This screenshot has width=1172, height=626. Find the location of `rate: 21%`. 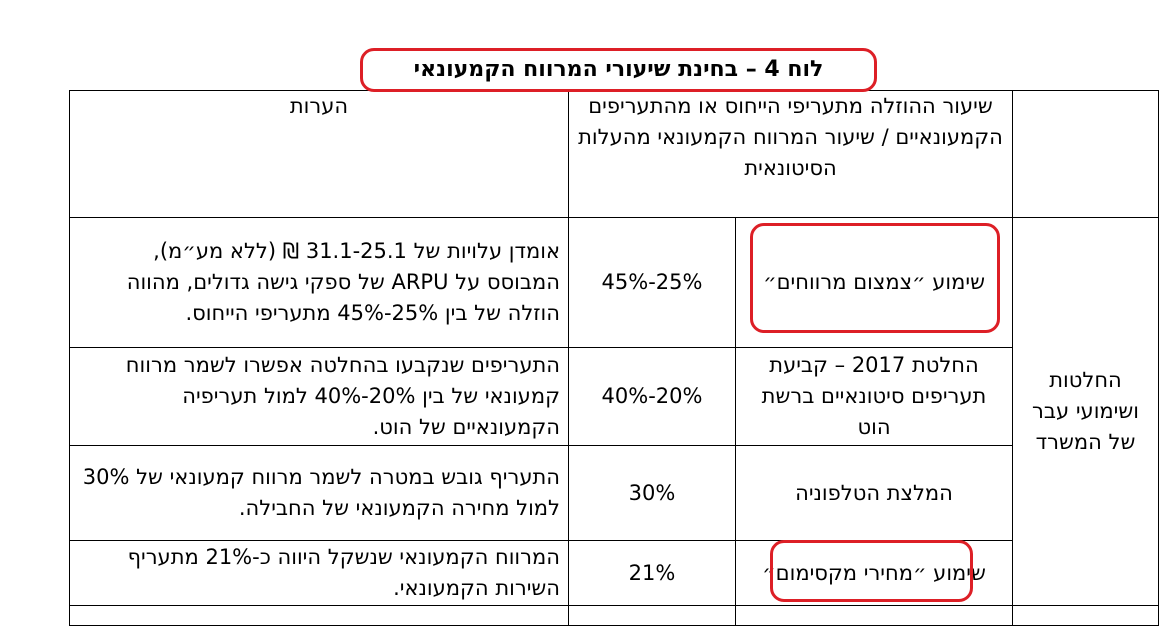

rate: 21% is located at coordinates (652, 572).